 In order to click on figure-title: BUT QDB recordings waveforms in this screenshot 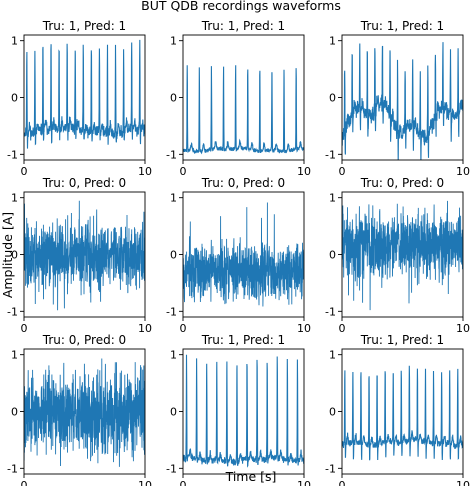, I will do `click(241, 6)`.